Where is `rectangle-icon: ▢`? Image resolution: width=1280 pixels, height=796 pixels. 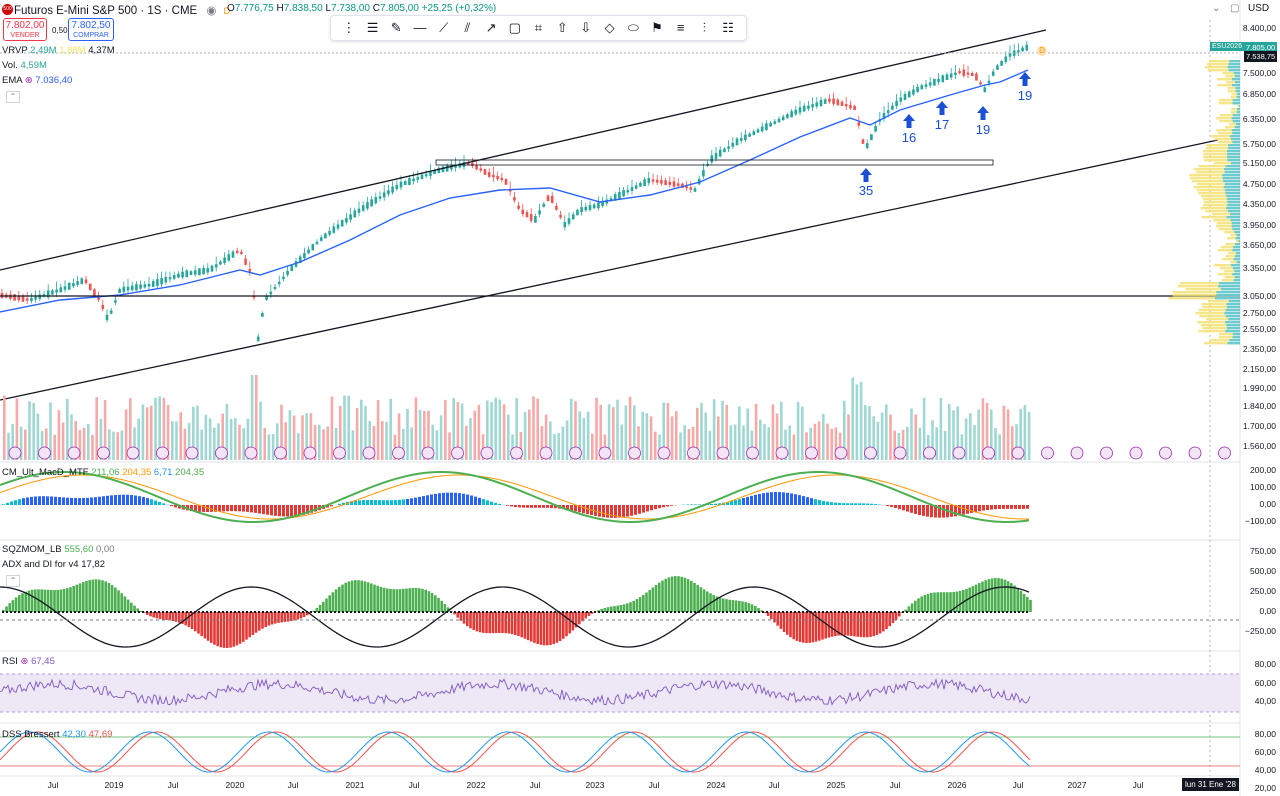
rectangle-icon: ▢ is located at coordinates (514, 27).